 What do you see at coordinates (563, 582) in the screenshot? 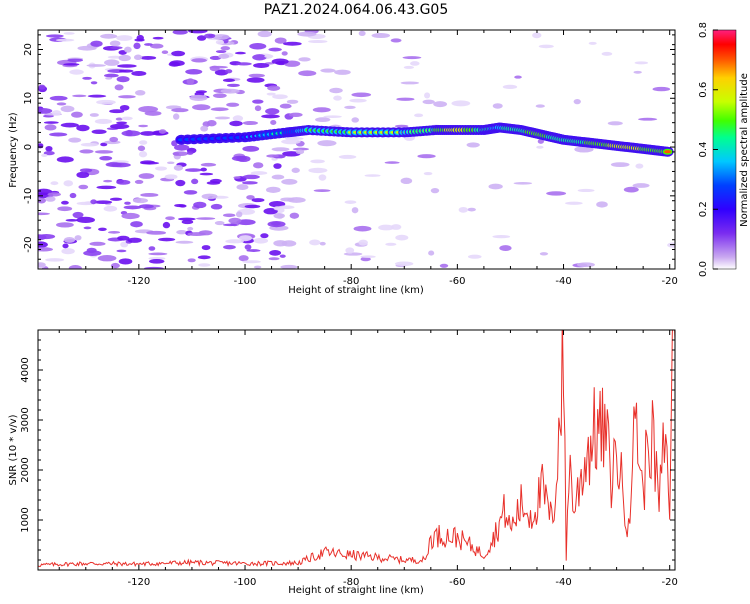
I see `snr-x-tick-label: -40` at bounding box center [563, 582].